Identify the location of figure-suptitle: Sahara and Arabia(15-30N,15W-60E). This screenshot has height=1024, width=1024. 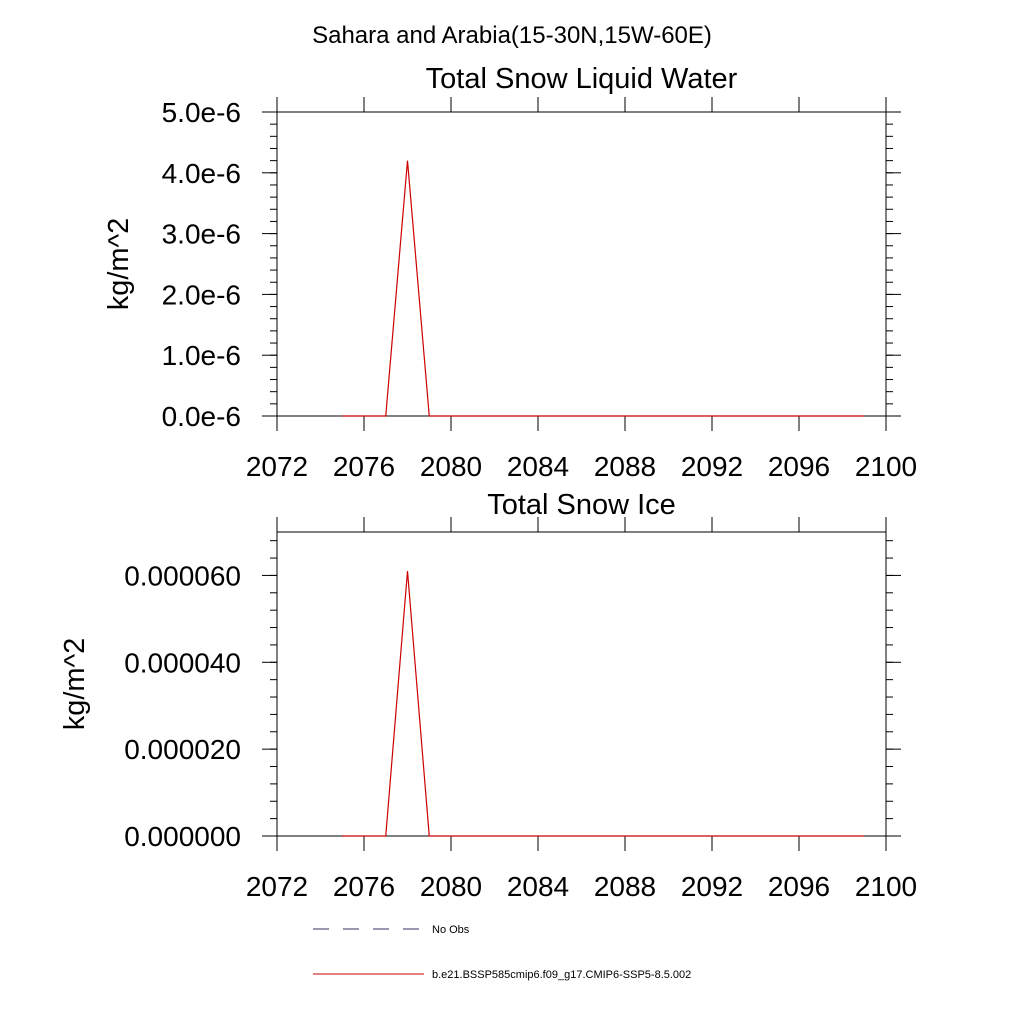
(512, 35).